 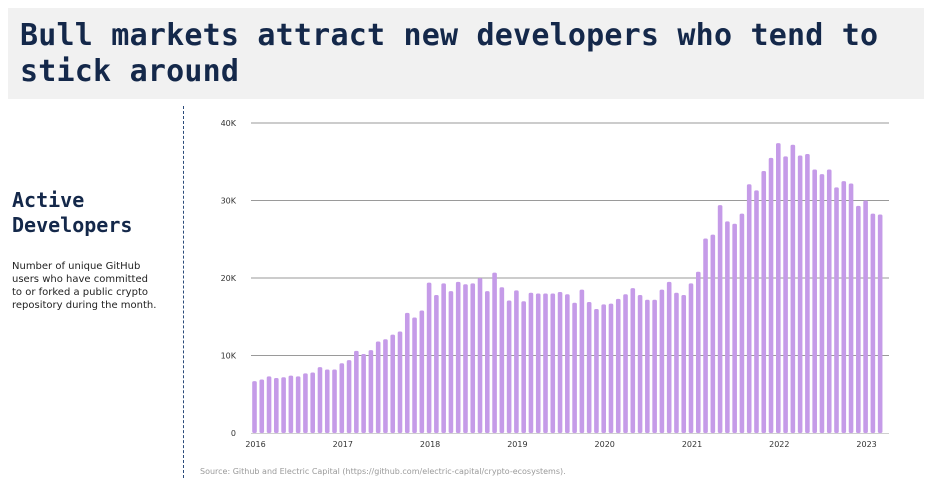 What do you see at coordinates (229, 123) in the screenshot?
I see `y-tick-label: 40K` at bounding box center [229, 123].